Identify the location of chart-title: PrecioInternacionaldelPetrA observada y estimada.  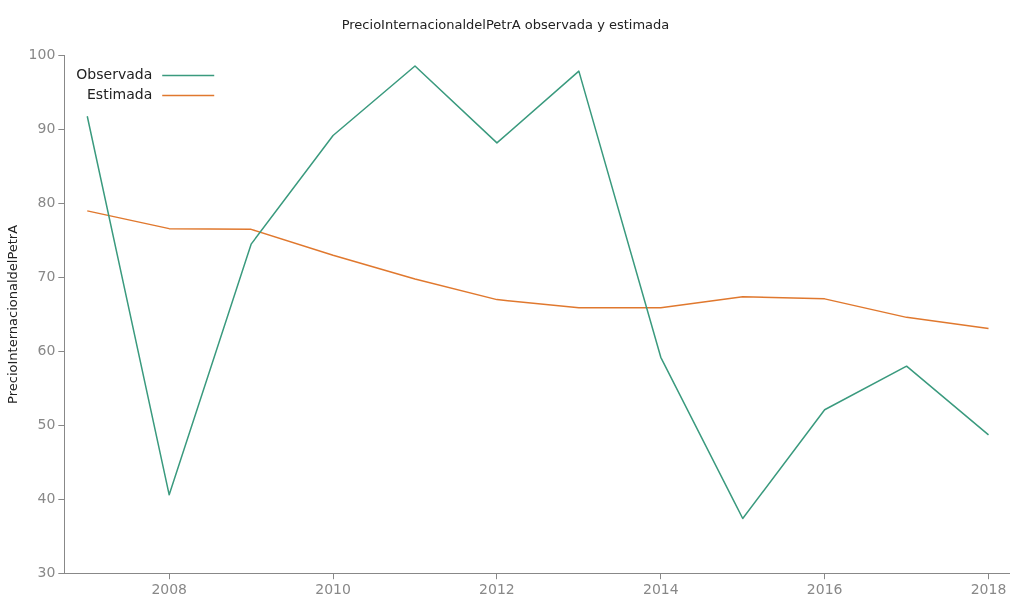
(505, 25).